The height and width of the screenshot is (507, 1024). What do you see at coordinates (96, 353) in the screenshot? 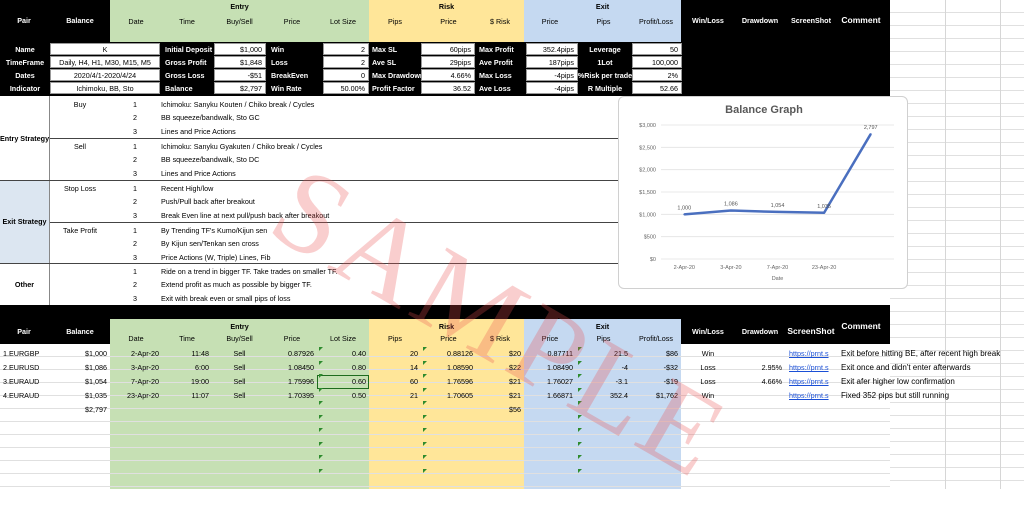
I see `trade-cell-balance: $1,000` at bounding box center [96, 353].